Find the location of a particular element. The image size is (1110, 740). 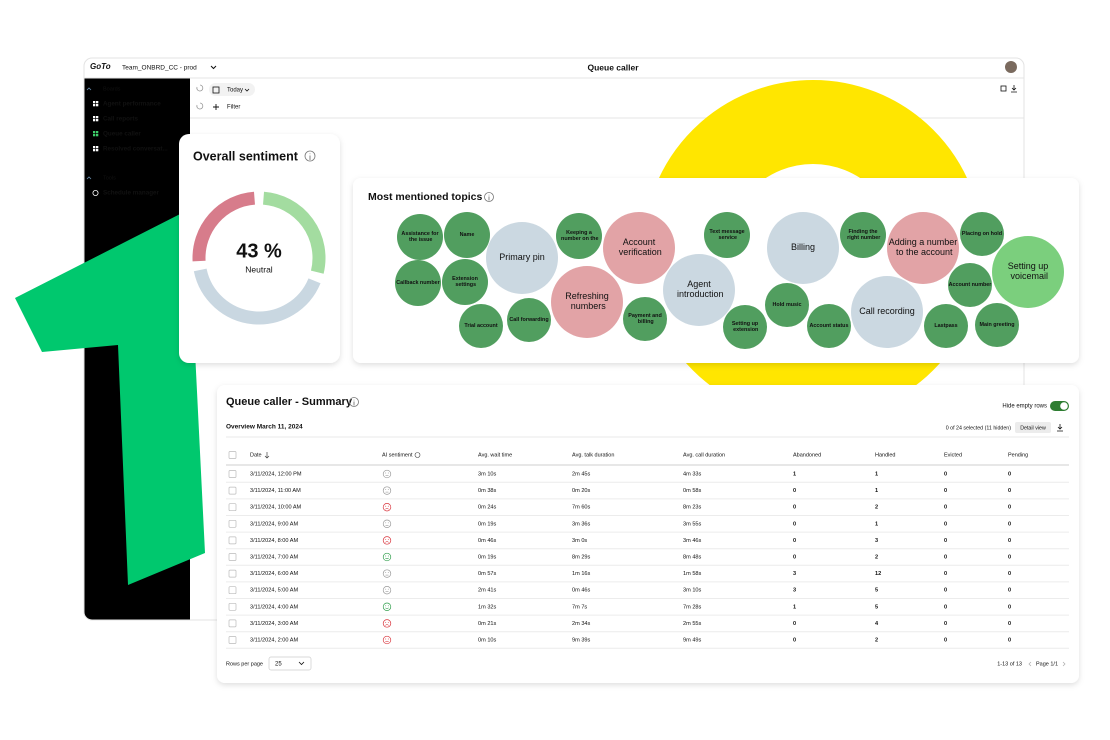

board-icon is located at coordinates (94, 150).